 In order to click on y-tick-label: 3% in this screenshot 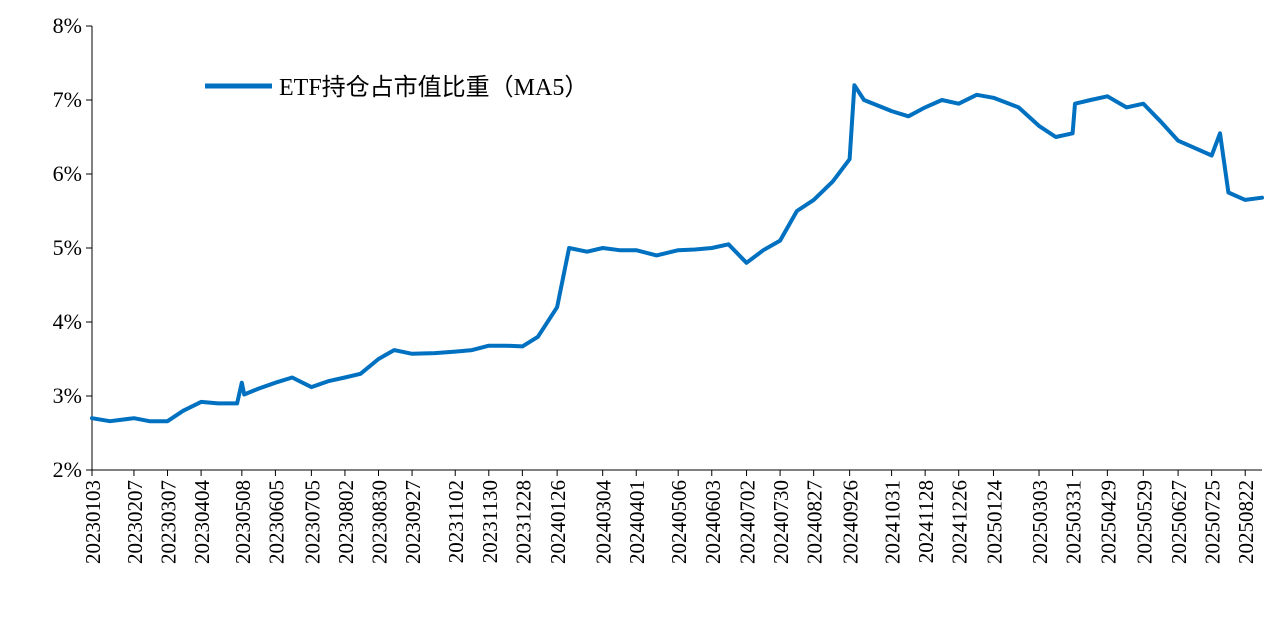, I will do `click(67, 395)`.